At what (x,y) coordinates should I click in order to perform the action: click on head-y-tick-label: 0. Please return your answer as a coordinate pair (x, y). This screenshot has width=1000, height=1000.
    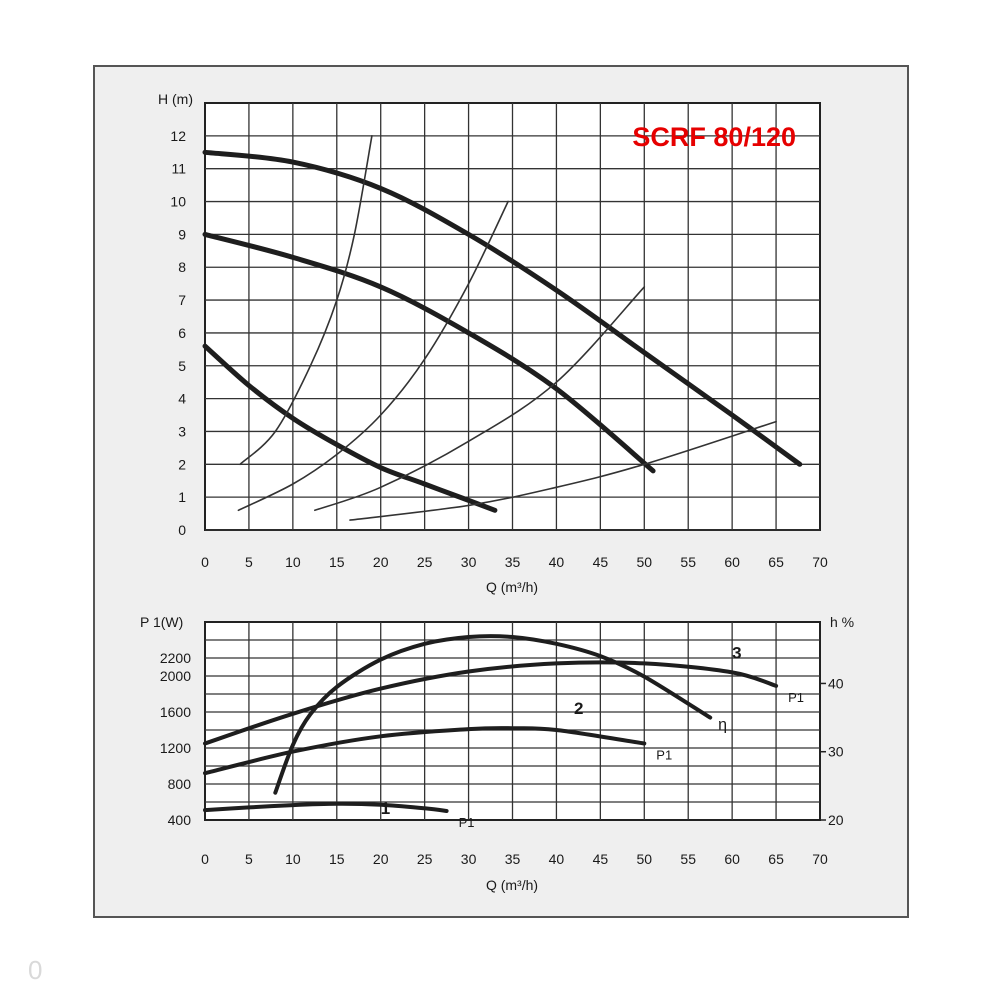
    Looking at the image, I should click on (182, 530).